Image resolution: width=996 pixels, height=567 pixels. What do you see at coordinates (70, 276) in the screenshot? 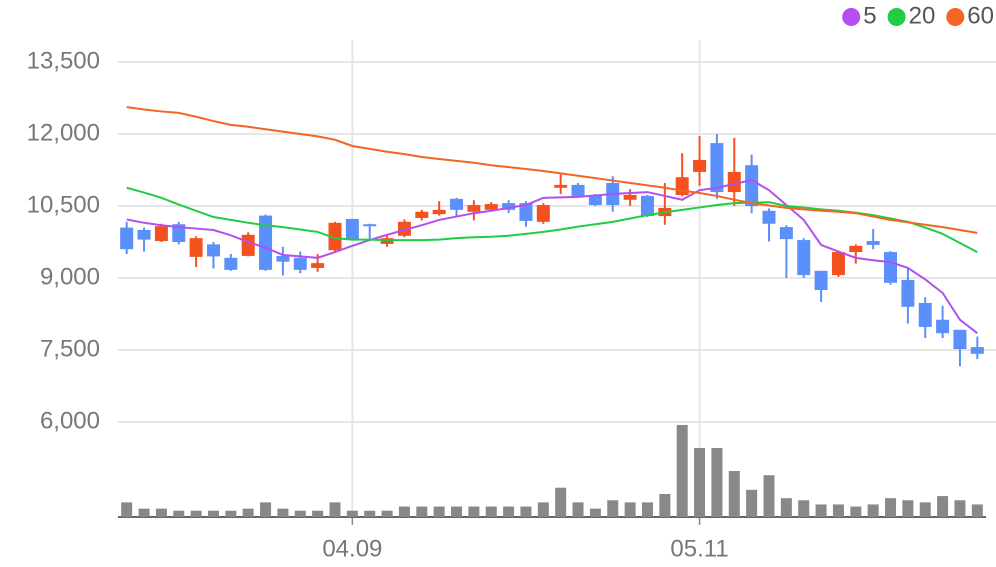
I see `y-tick-label: 9,000` at bounding box center [70, 276].